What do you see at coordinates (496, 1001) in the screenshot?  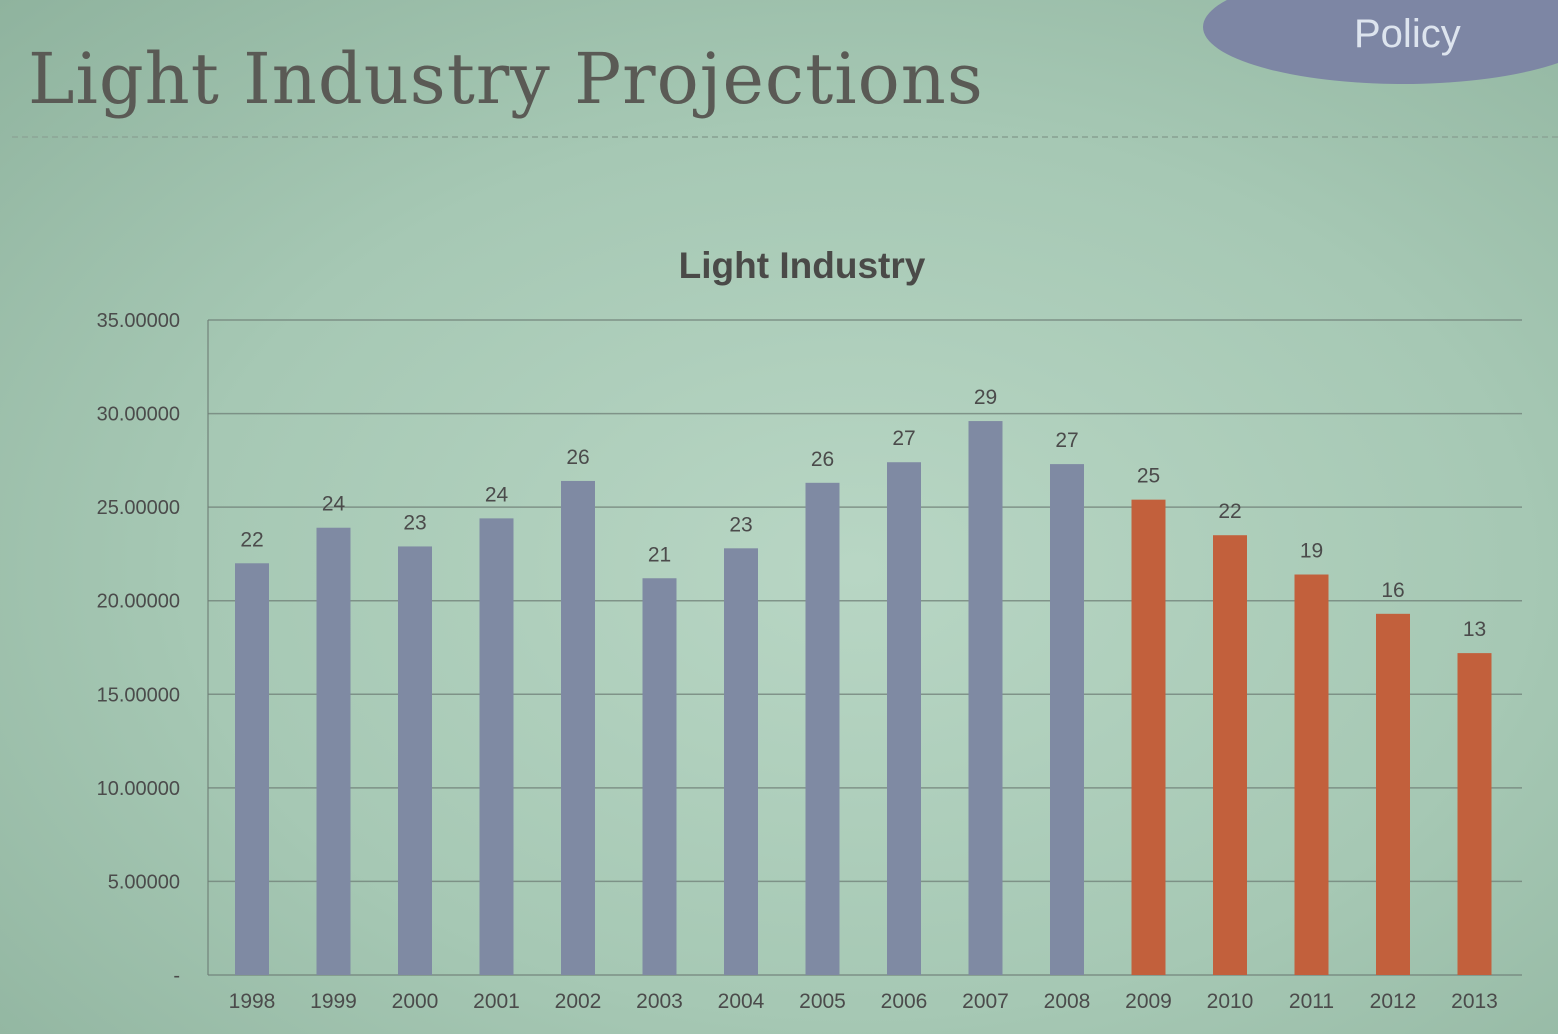 I see `x-tick-label: 2001` at bounding box center [496, 1001].